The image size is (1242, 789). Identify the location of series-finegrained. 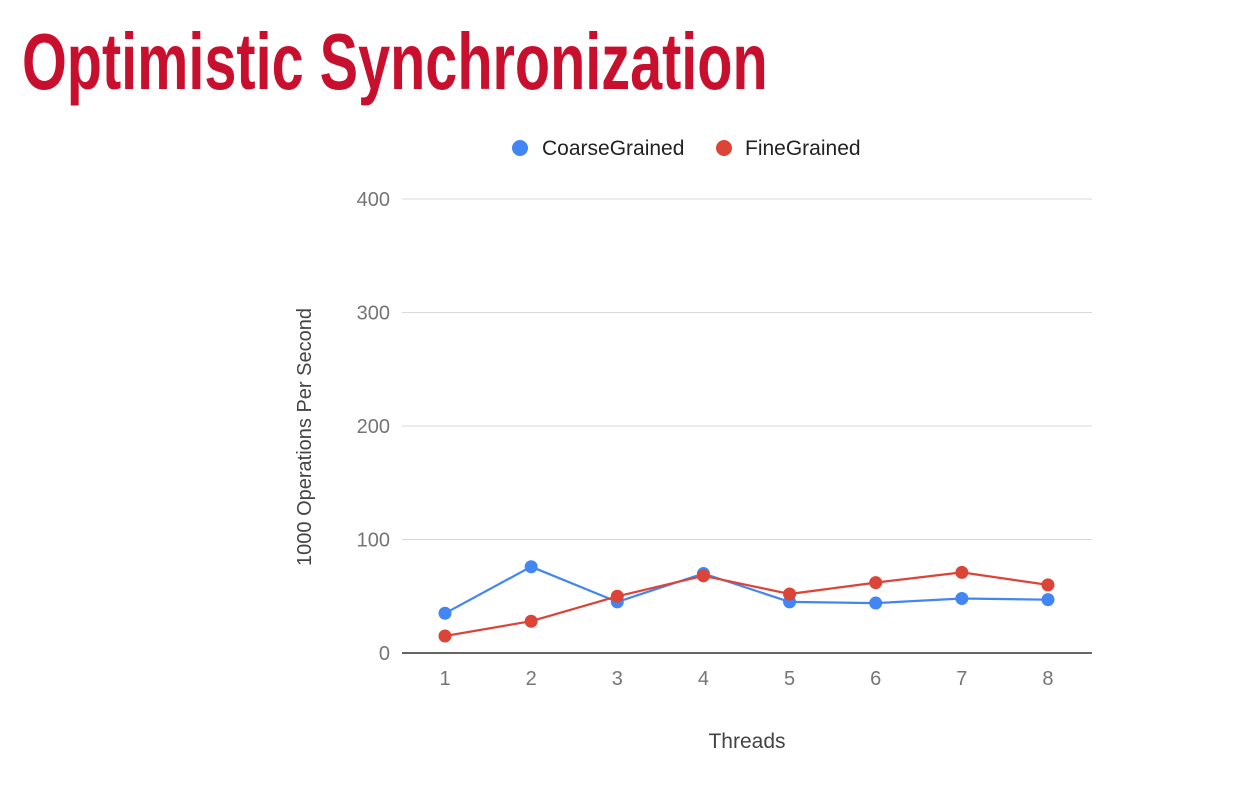
(746, 604).